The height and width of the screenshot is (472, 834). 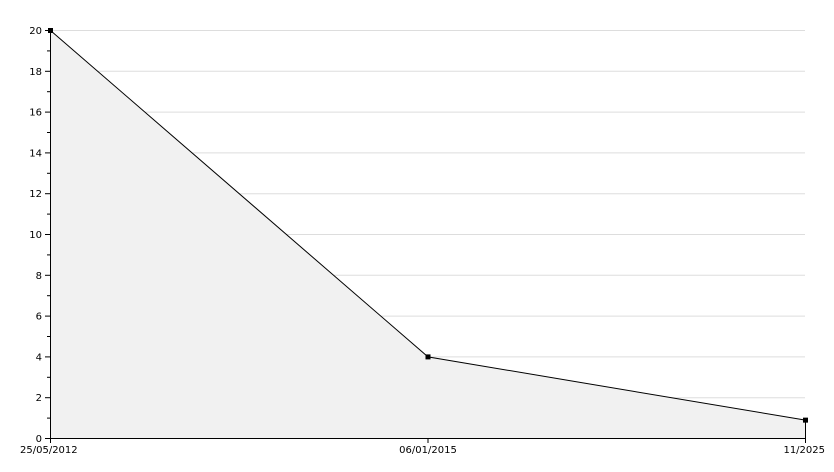 What do you see at coordinates (39, 317) in the screenshot?
I see `y-tick-label: 6` at bounding box center [39, 317].